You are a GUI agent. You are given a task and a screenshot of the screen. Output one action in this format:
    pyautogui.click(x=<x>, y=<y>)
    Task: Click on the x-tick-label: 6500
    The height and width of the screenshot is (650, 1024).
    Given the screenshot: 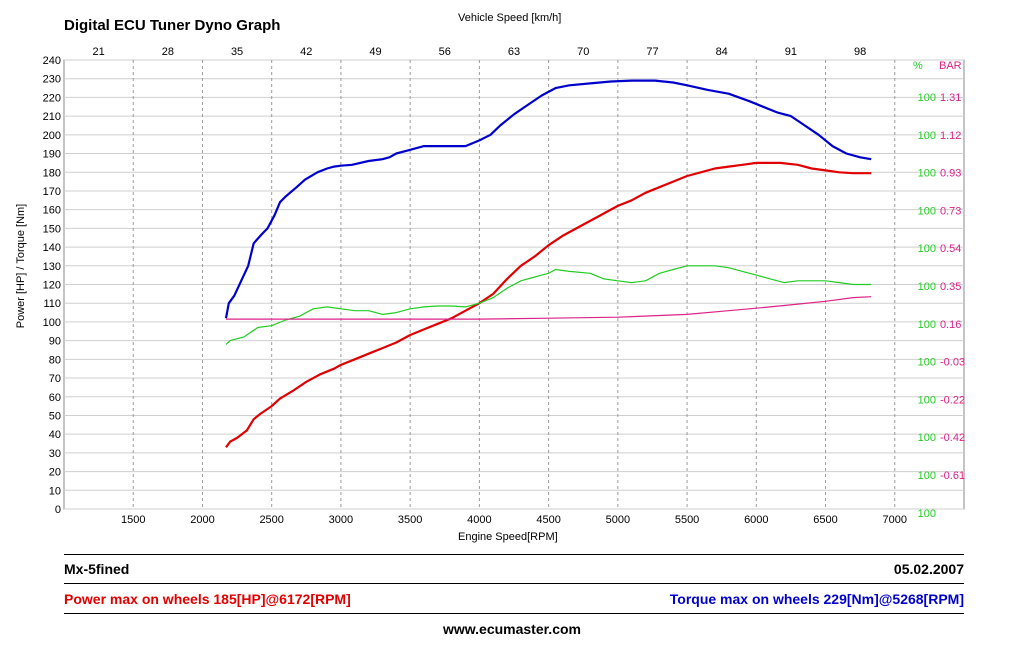 What is the action you would take?
    pyautogui.click(x=825, y=520)
    